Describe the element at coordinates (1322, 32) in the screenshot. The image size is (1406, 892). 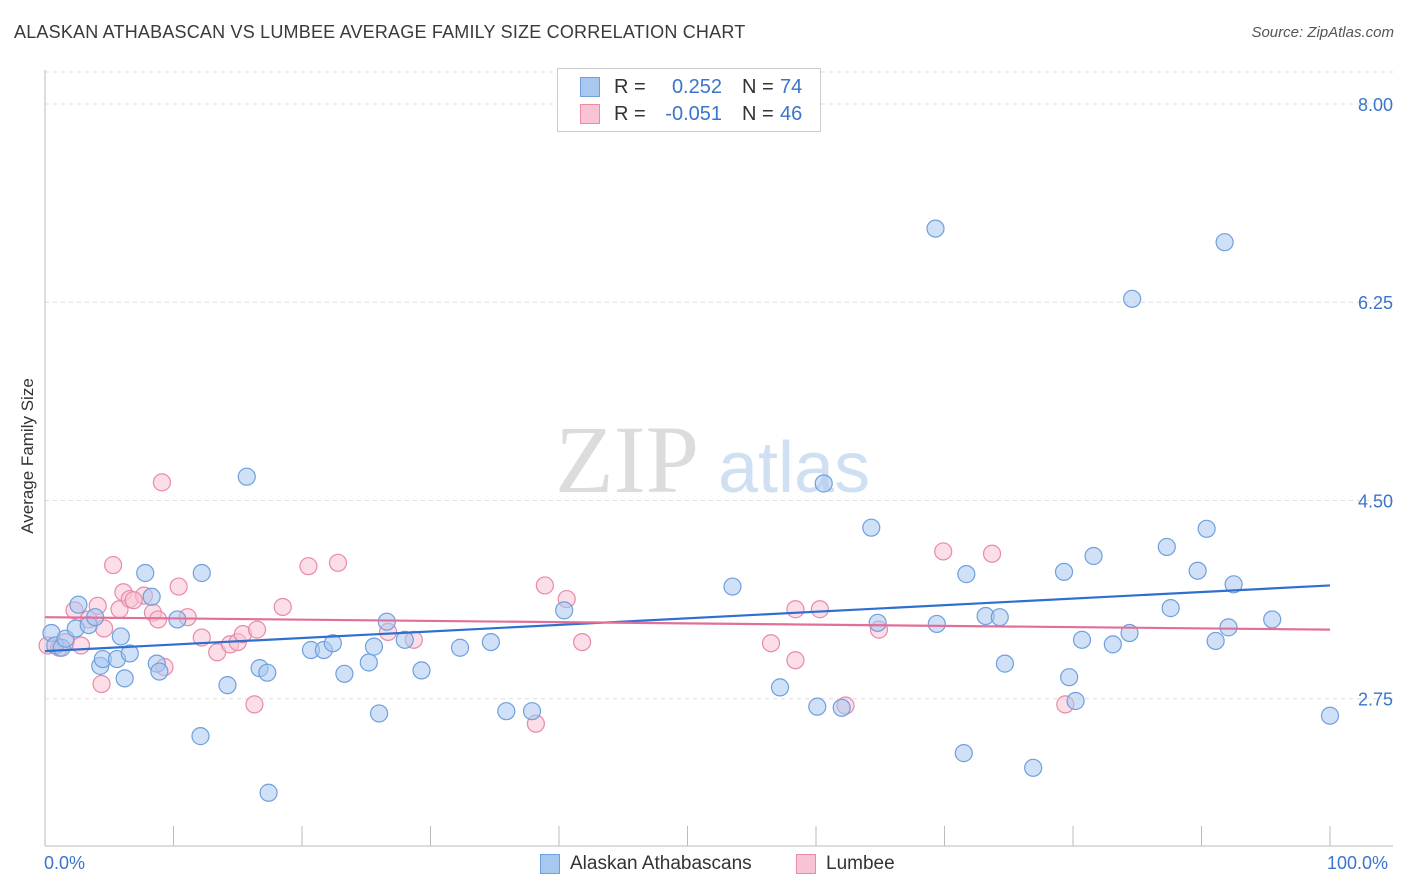
I see `source-label: Source: ZipAtlas.com` at that location.